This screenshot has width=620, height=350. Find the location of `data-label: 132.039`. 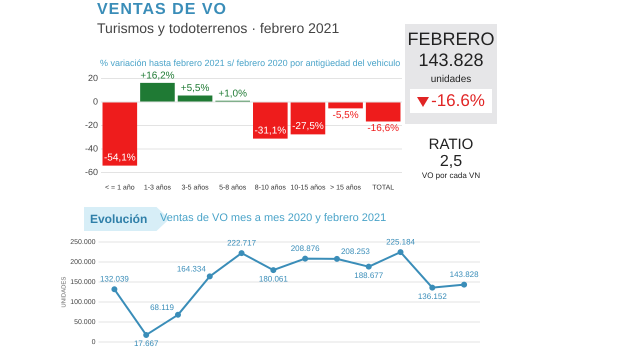

data-label: 132.039 is located at coordinates (115, 279).